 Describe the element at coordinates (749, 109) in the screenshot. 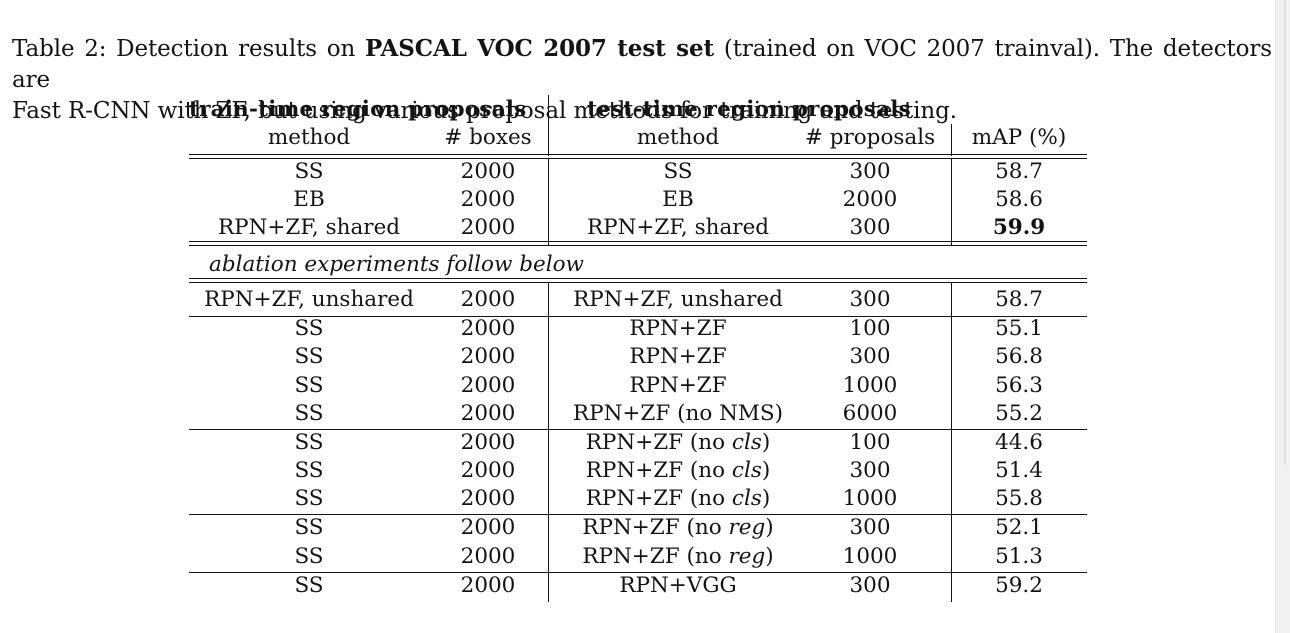

I see `test-group-header: test-time region proposals` at that location.